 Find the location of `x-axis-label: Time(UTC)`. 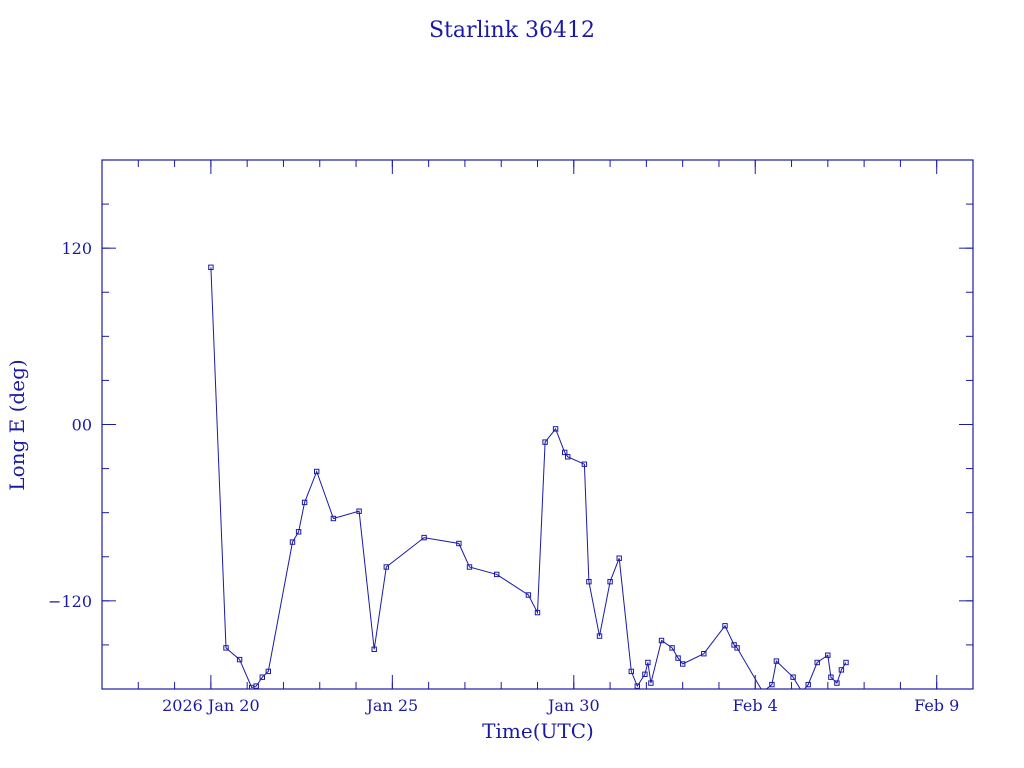

x-axis-label: Time(UTC) is located at coordinates (538, 731).